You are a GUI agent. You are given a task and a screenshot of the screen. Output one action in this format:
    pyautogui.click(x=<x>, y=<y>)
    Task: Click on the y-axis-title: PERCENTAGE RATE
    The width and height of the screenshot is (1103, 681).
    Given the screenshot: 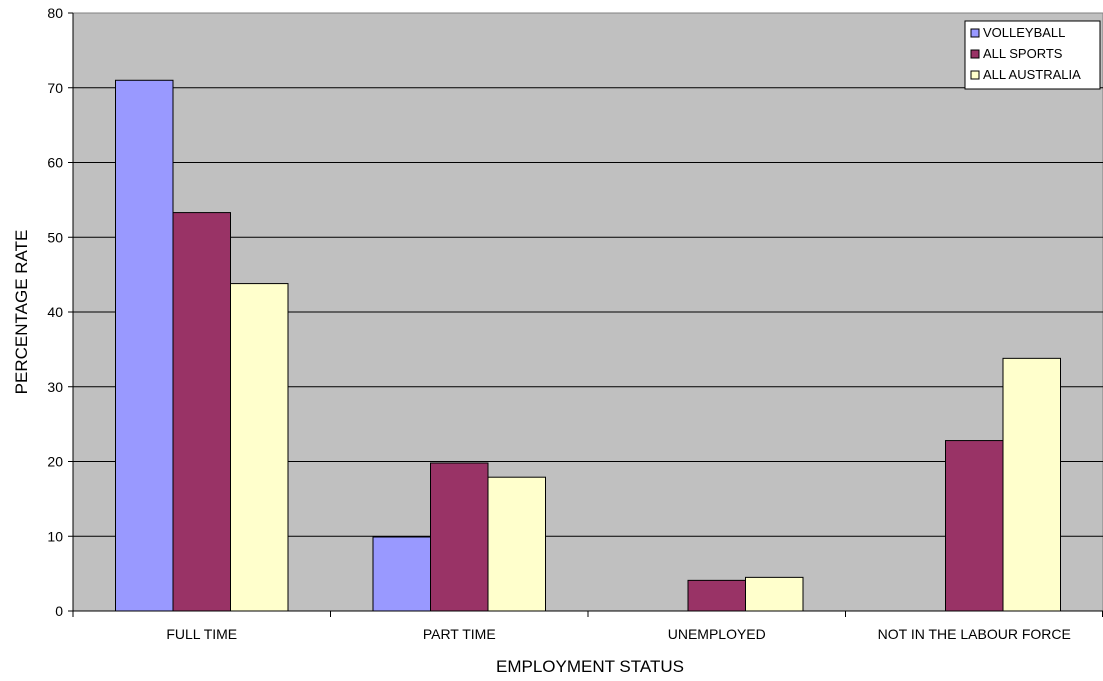 What is the action you would take?
    pyautogui.click(x=21, y=312)
    